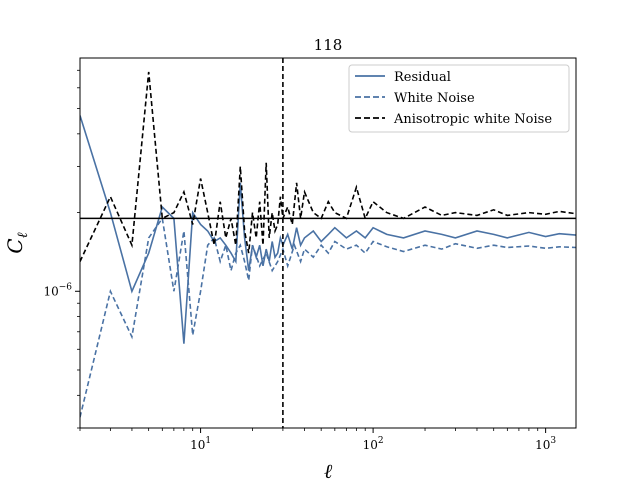  Describe the element at coordinates (472, 119) in the screenshot. I see `legend-label-anisotropic: Anisotropic white Noise` at that location.